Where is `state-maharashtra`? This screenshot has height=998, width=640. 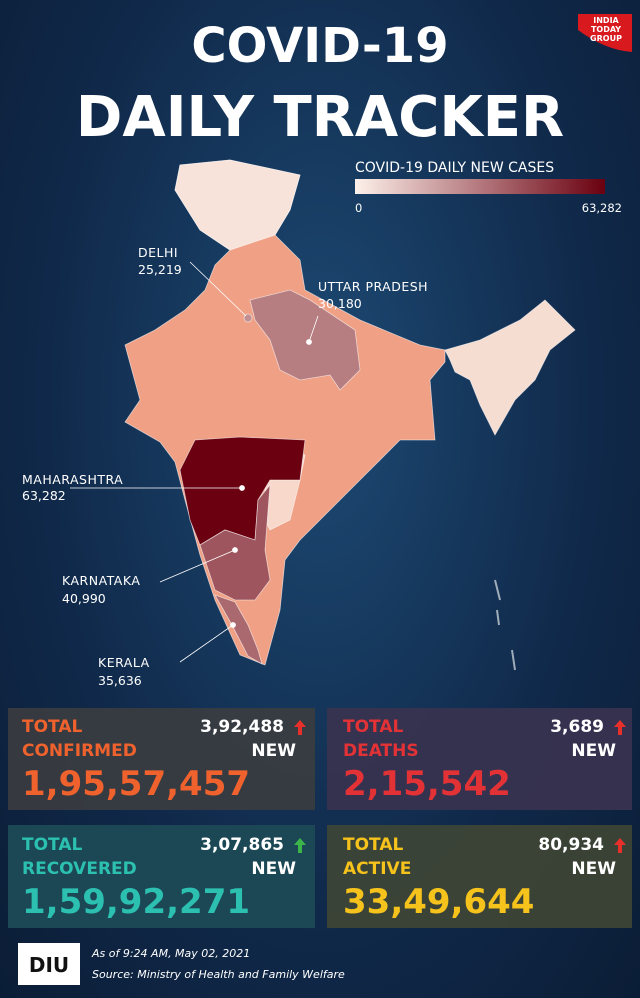
state-maharashtra is located at coordinates (242, 491).